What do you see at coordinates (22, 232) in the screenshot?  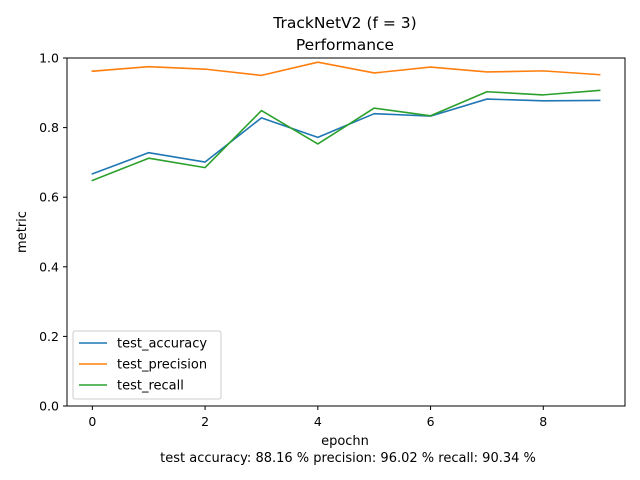 I see `y-axis-label: metric` at bounding box center [22, 232].